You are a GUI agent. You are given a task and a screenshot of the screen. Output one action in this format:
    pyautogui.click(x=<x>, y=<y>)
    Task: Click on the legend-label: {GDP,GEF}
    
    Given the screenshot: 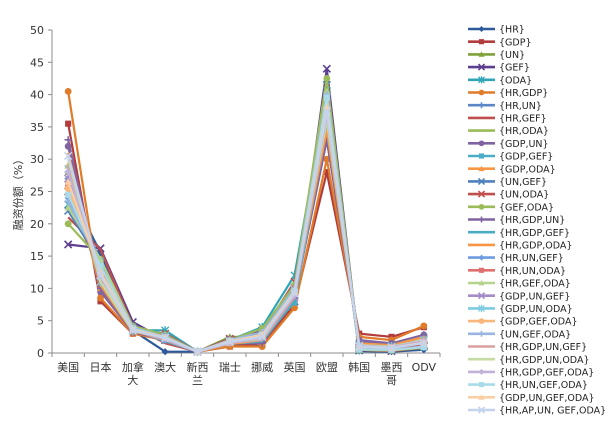 What is the action you would take?
    pyautogui.click(x=526, y=157)
    